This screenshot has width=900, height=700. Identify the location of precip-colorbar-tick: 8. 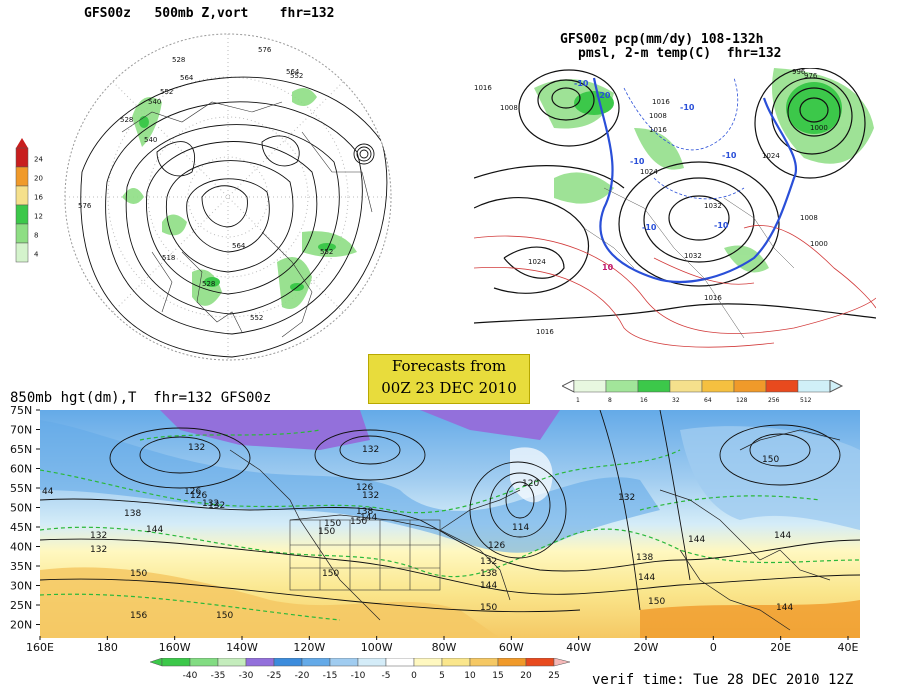
(610, 400).